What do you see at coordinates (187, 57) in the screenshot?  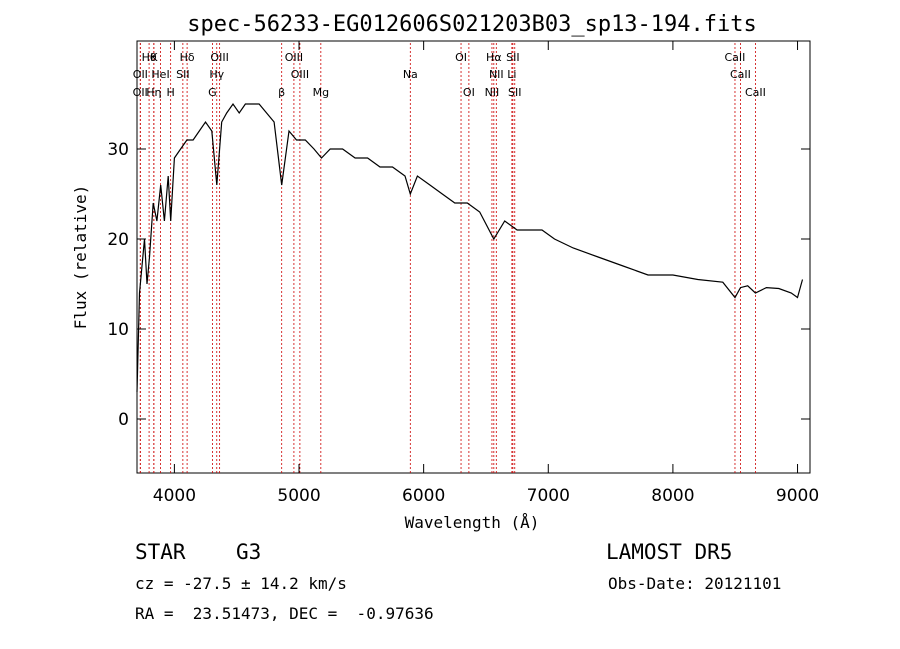 I see `reference-line-label: Hδ` at bounding box center [187, 57].